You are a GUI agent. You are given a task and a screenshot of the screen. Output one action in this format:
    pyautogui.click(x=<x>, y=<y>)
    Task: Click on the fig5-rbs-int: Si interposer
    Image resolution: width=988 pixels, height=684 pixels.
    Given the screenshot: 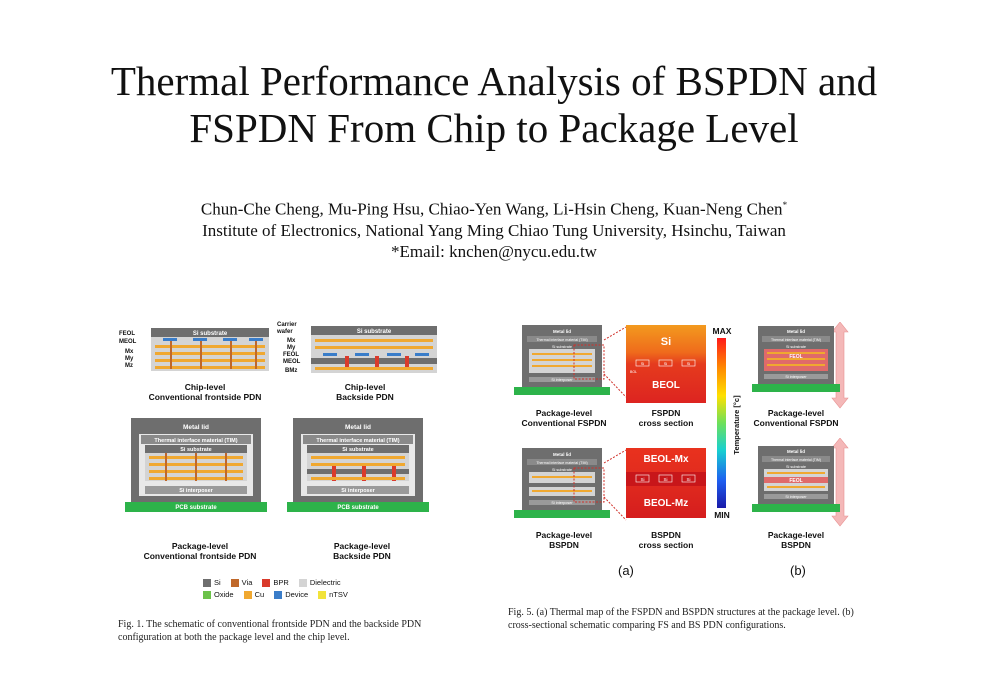 What is the action you would take?
    pyautogui.click(x=796, y=497)
    